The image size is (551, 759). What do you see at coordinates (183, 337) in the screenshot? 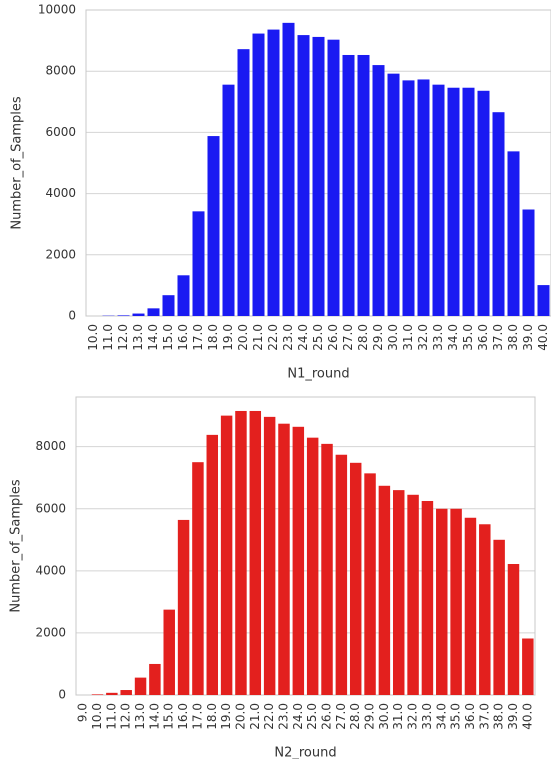
I see `x-tick-label: 16.0` at bounding box center [183, 337].